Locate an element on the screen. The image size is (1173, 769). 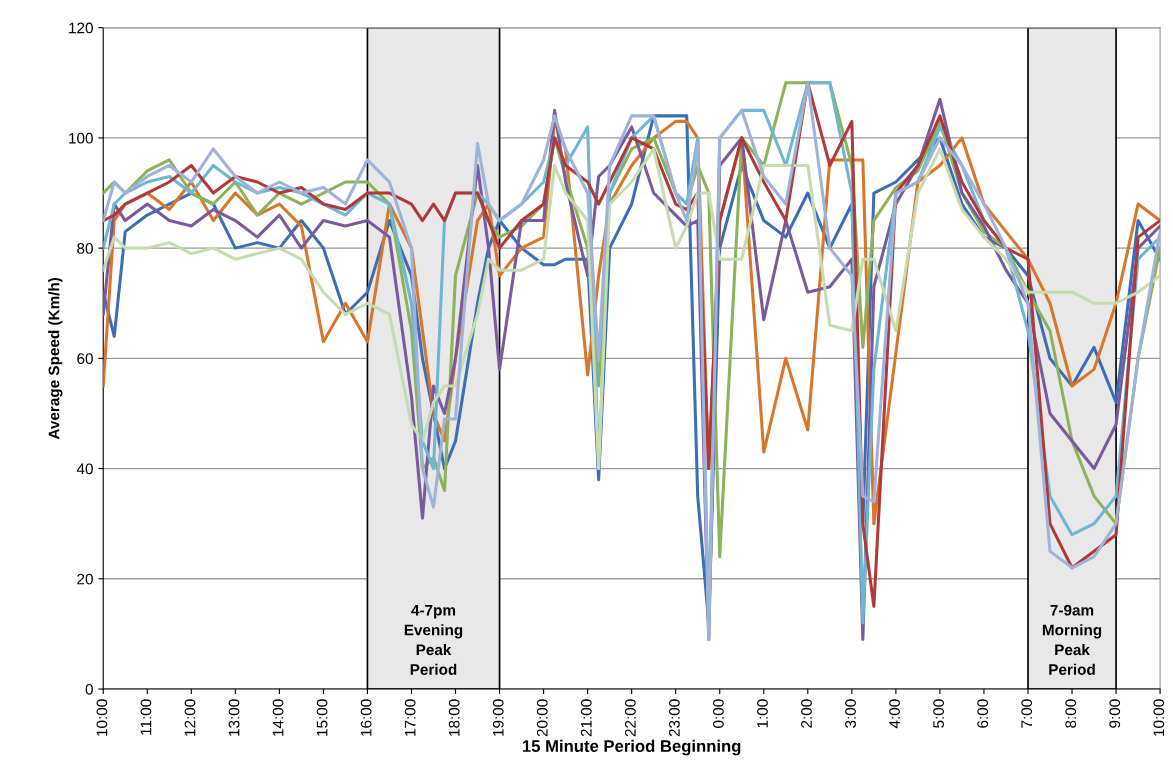
y-tick-label: 40 is located at coordinates (84, 469).